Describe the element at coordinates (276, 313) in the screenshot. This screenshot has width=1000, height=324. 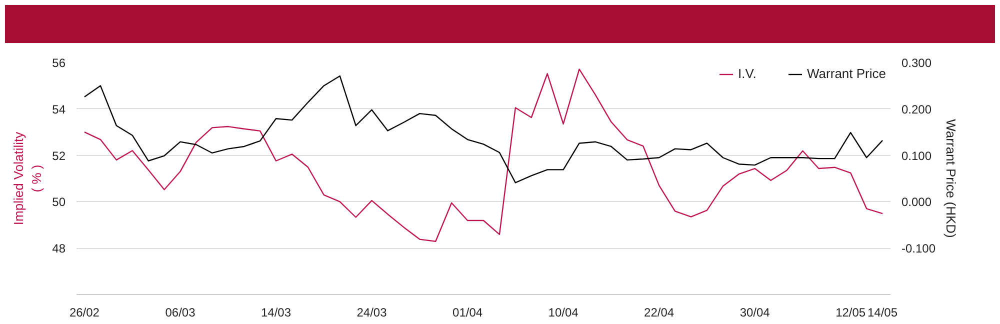
I see `x-tick-label: 14/03` at that location.